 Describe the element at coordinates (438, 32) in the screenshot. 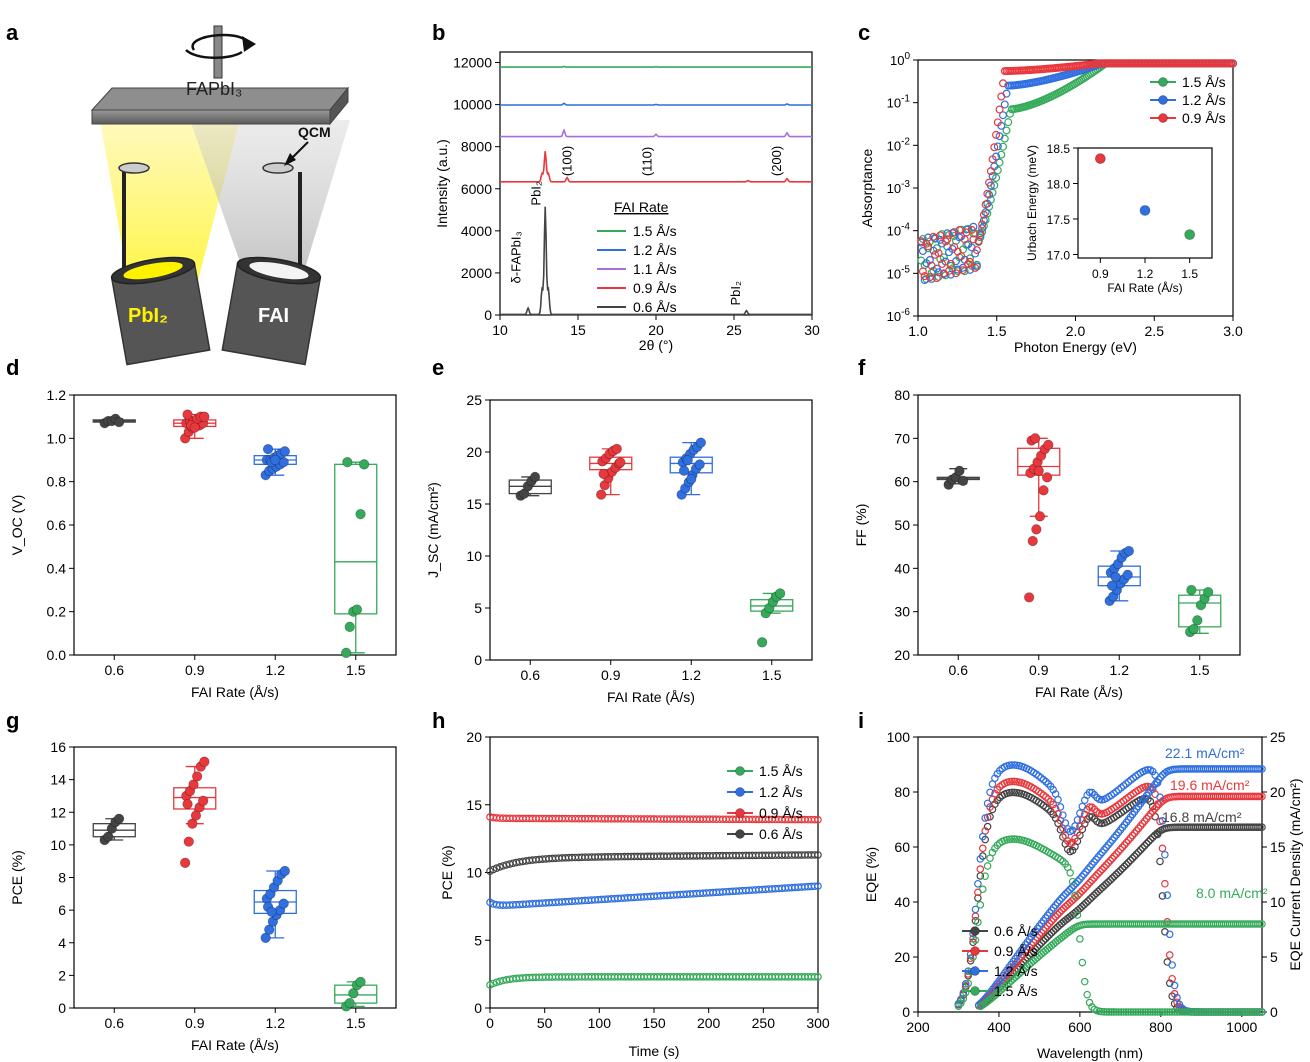

I see `panel-letter-b: b` at that location.